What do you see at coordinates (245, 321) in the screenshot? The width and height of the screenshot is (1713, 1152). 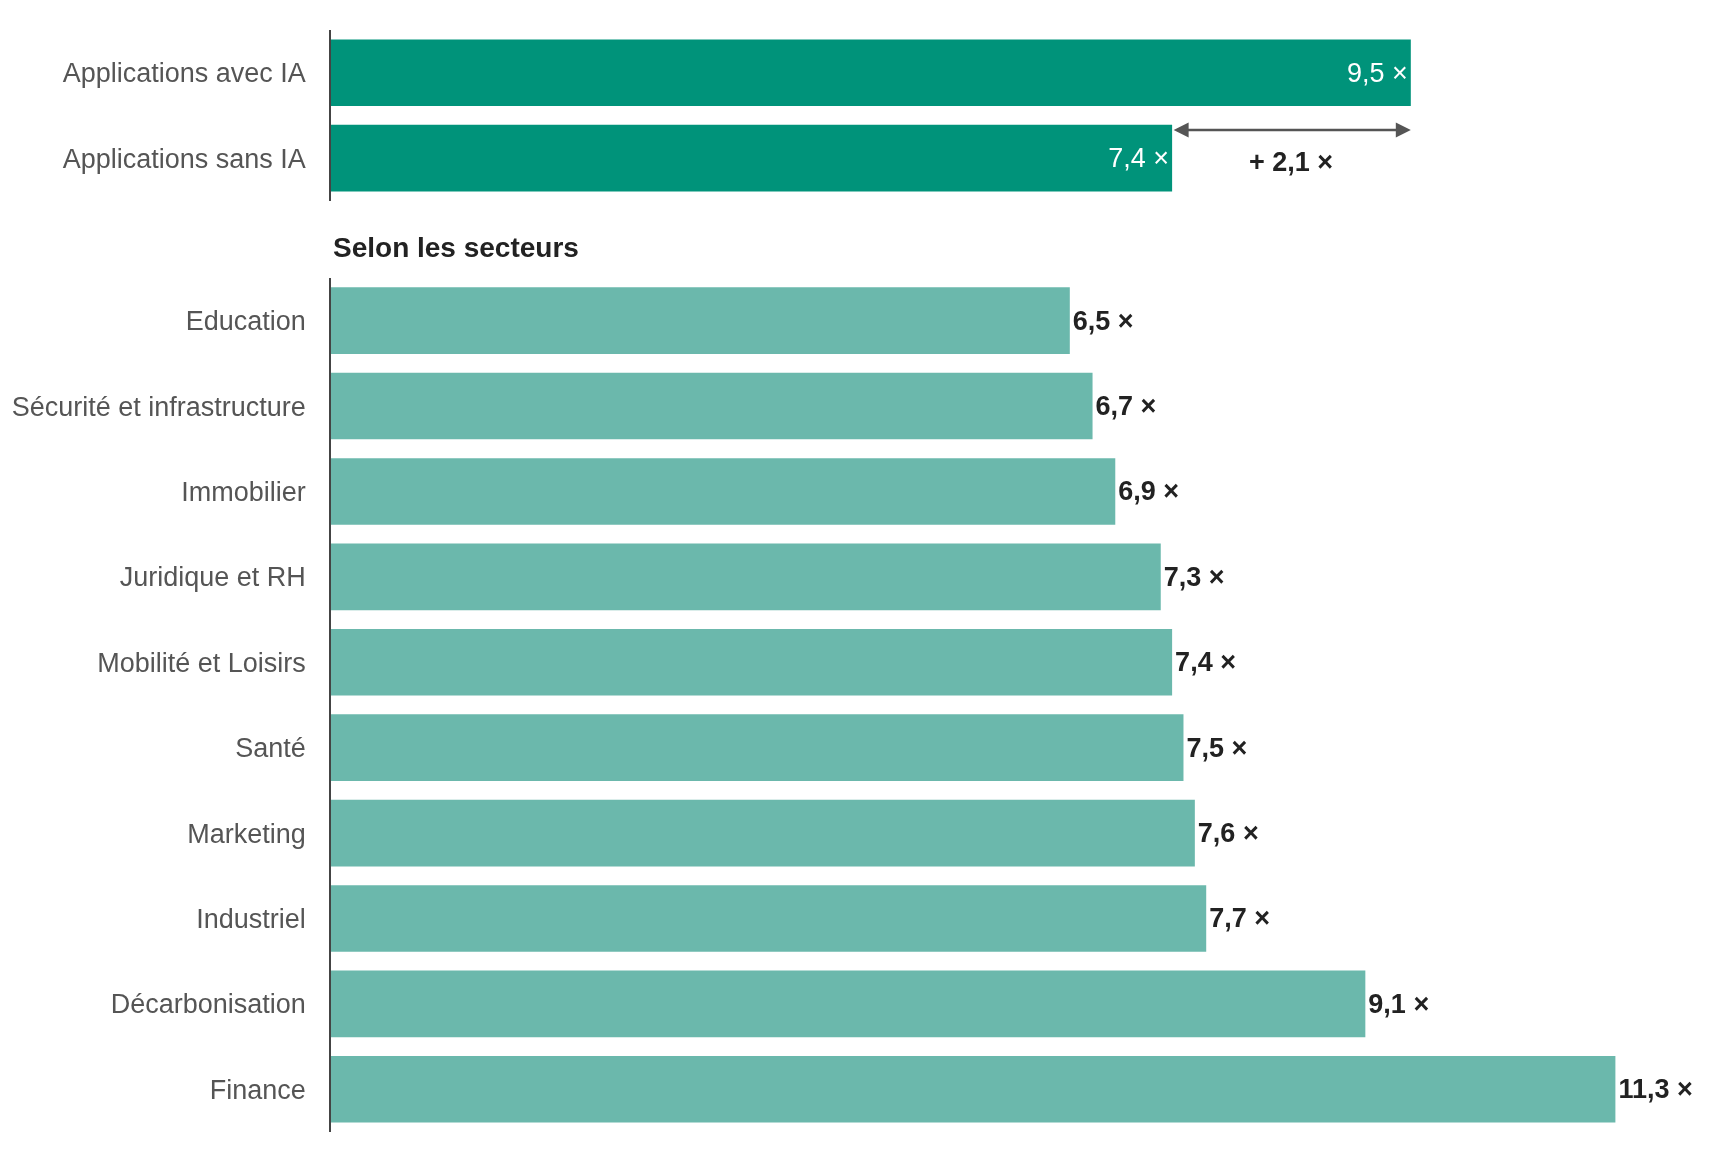 I see `y-tick-label: Education` at bounding box center [245, 321].